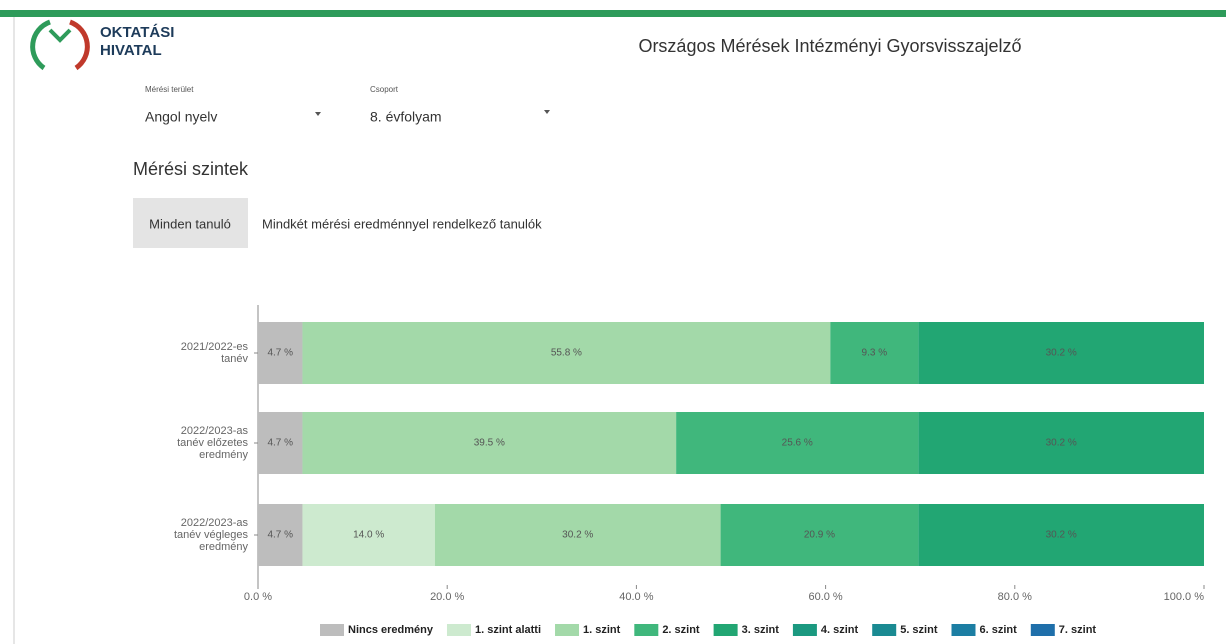 The width and height of the screenshot is (1226, 644). Describe the element at coordinates (1184, 597) in the screenshot. I see `x-tick-label: 100.0 %` at that location.